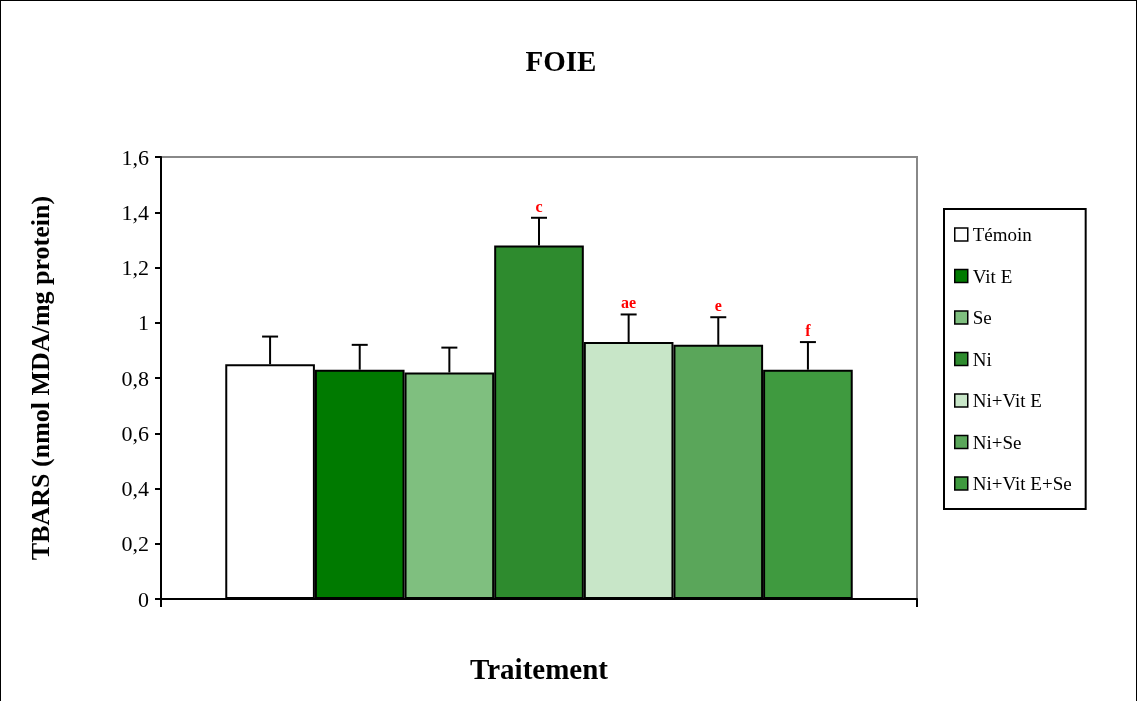  Describe the element at coordinates (808, 330) in the screenshot. I see `data-label: f` at that location.